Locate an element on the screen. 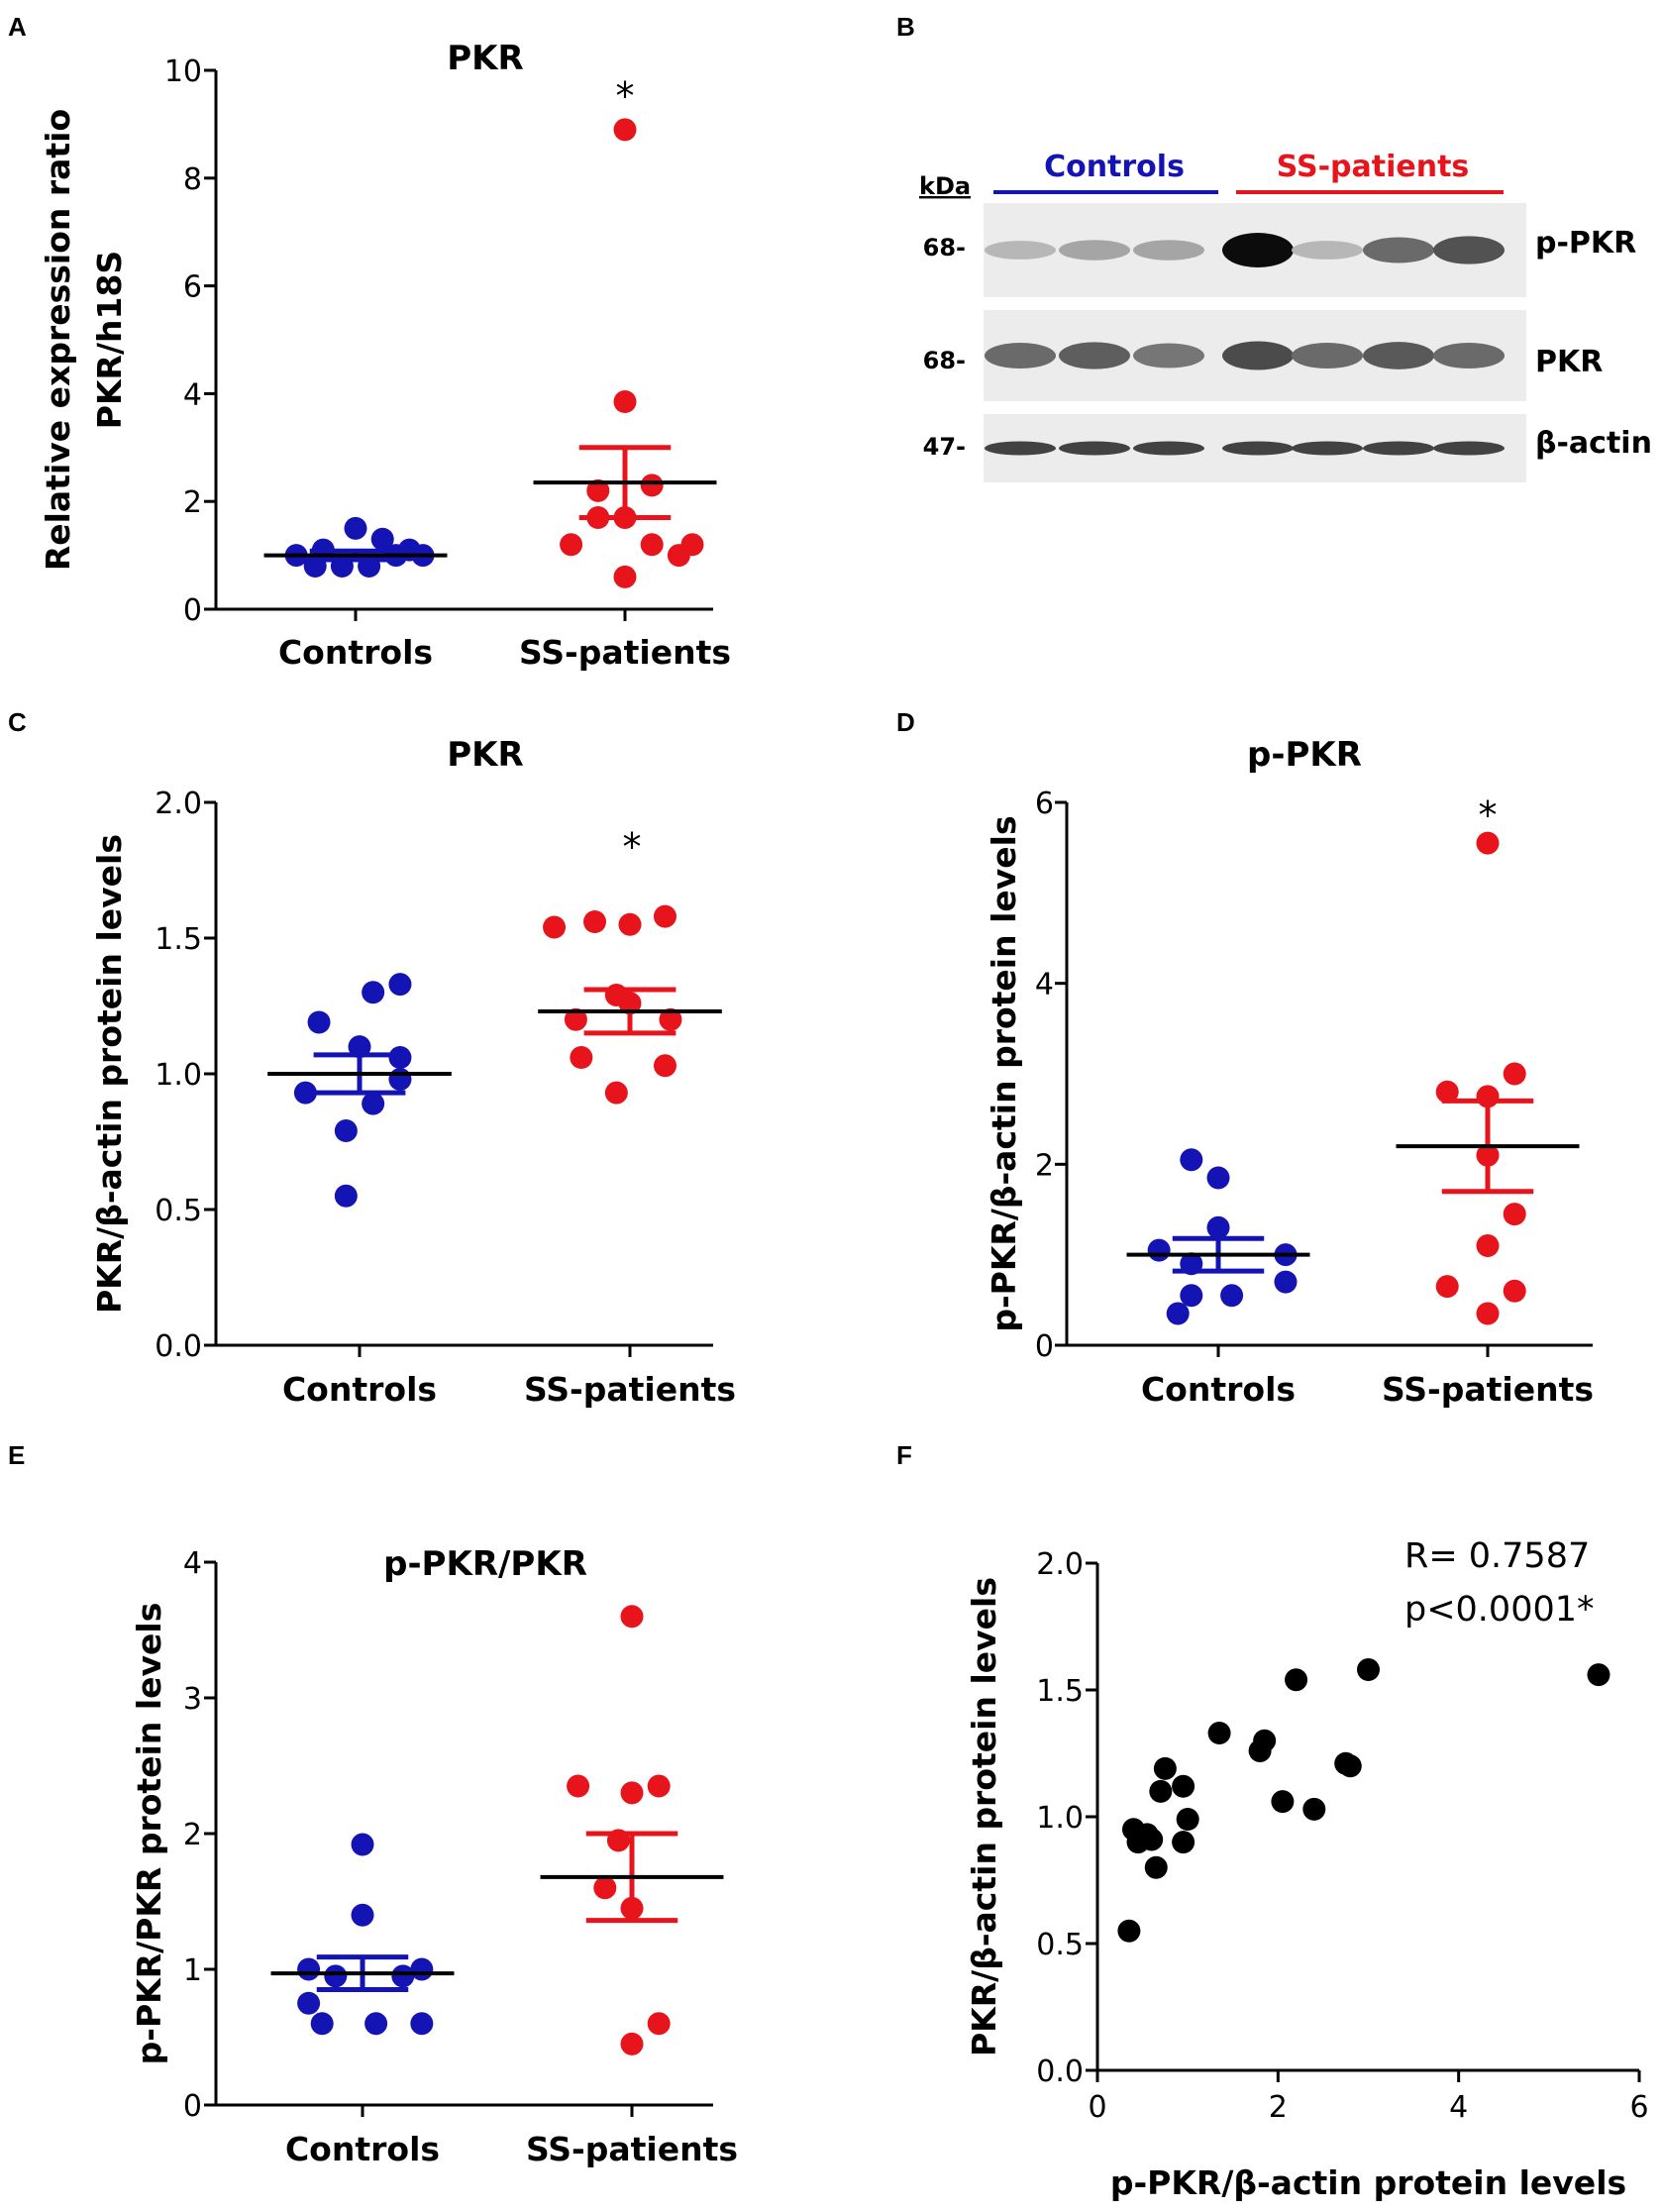  panel-letter-e: E is located at coordinates (16, 1455).